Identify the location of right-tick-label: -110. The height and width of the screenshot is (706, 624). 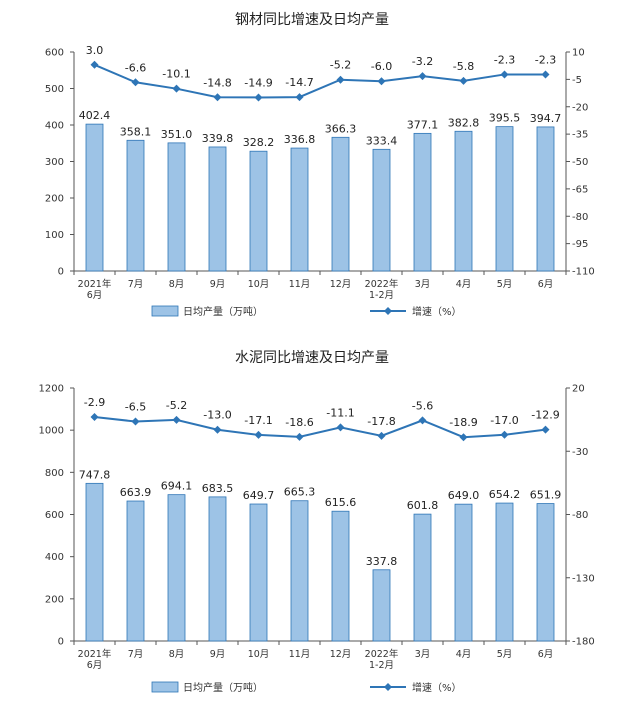
(583, 272).